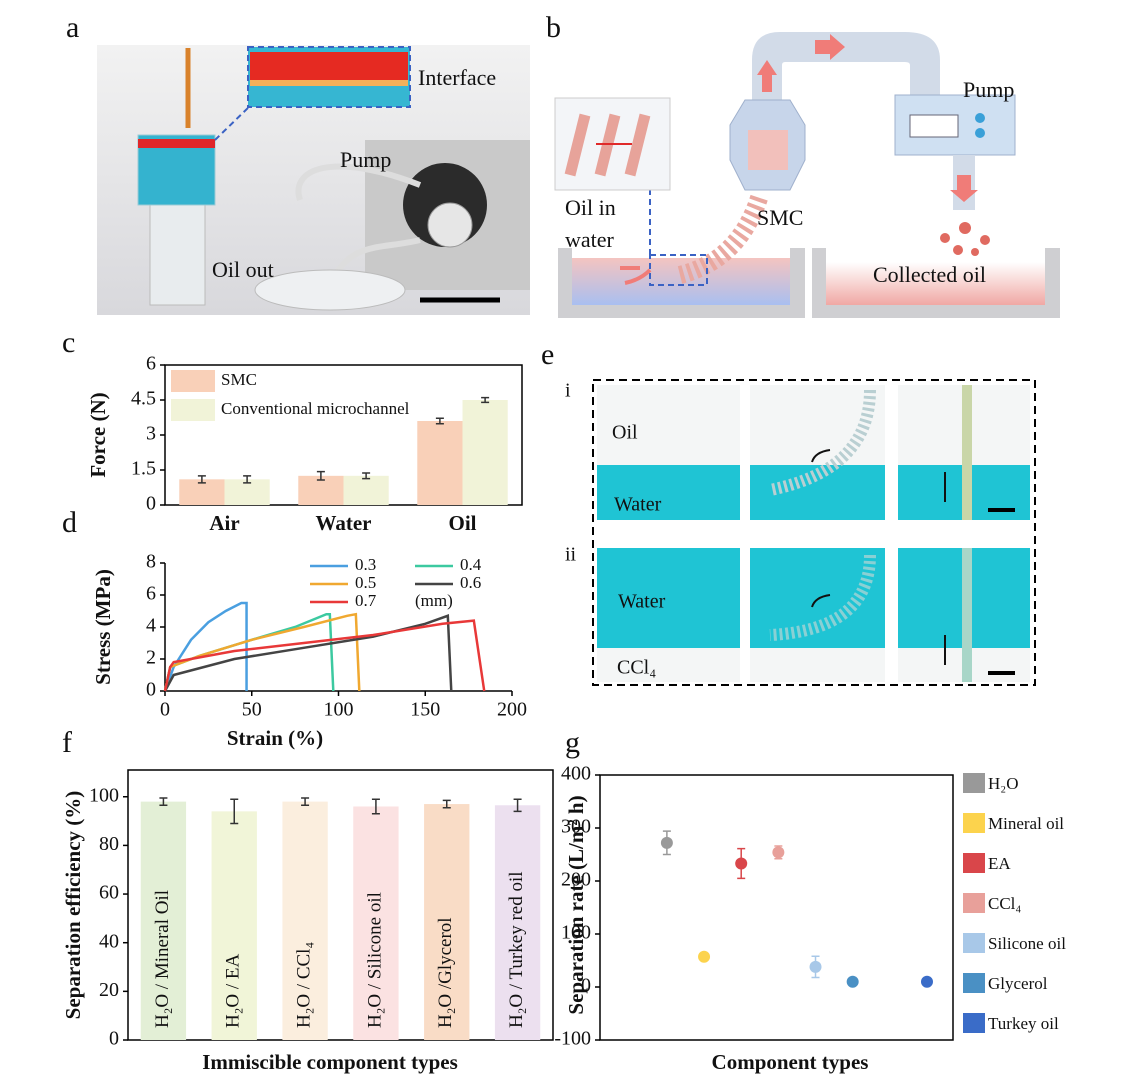 The image size is (1133, 1083). I want to click on legend-label: Turkey oil, so click(1023, 1023).